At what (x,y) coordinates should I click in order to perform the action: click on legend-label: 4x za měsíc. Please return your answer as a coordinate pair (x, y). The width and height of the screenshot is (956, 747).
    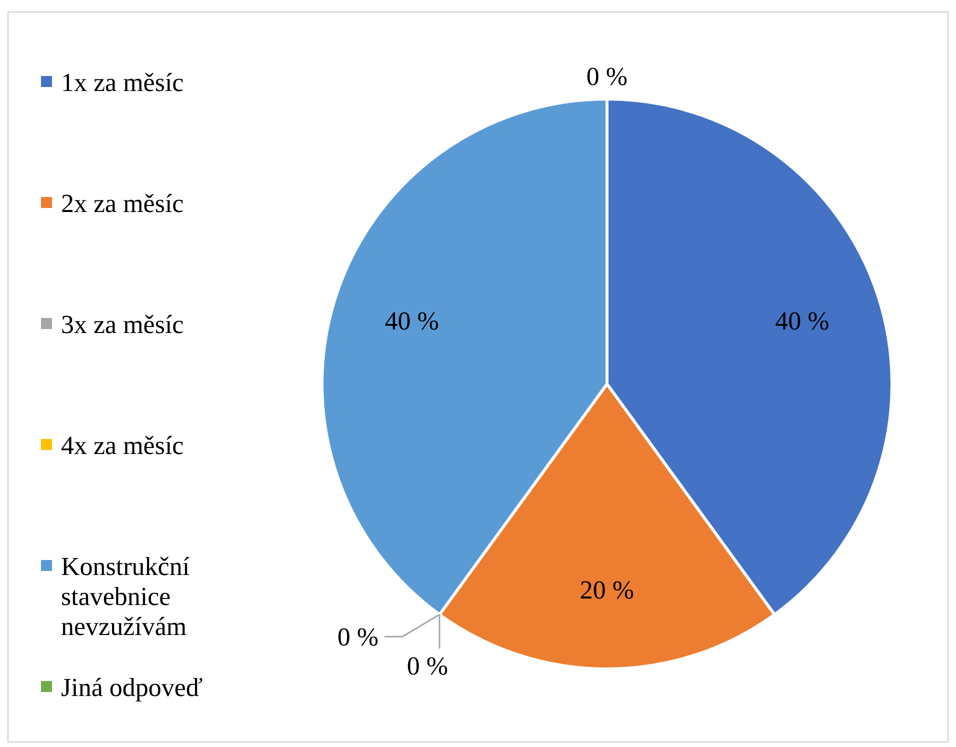
    Looking at the image, I should click on (122, 445).